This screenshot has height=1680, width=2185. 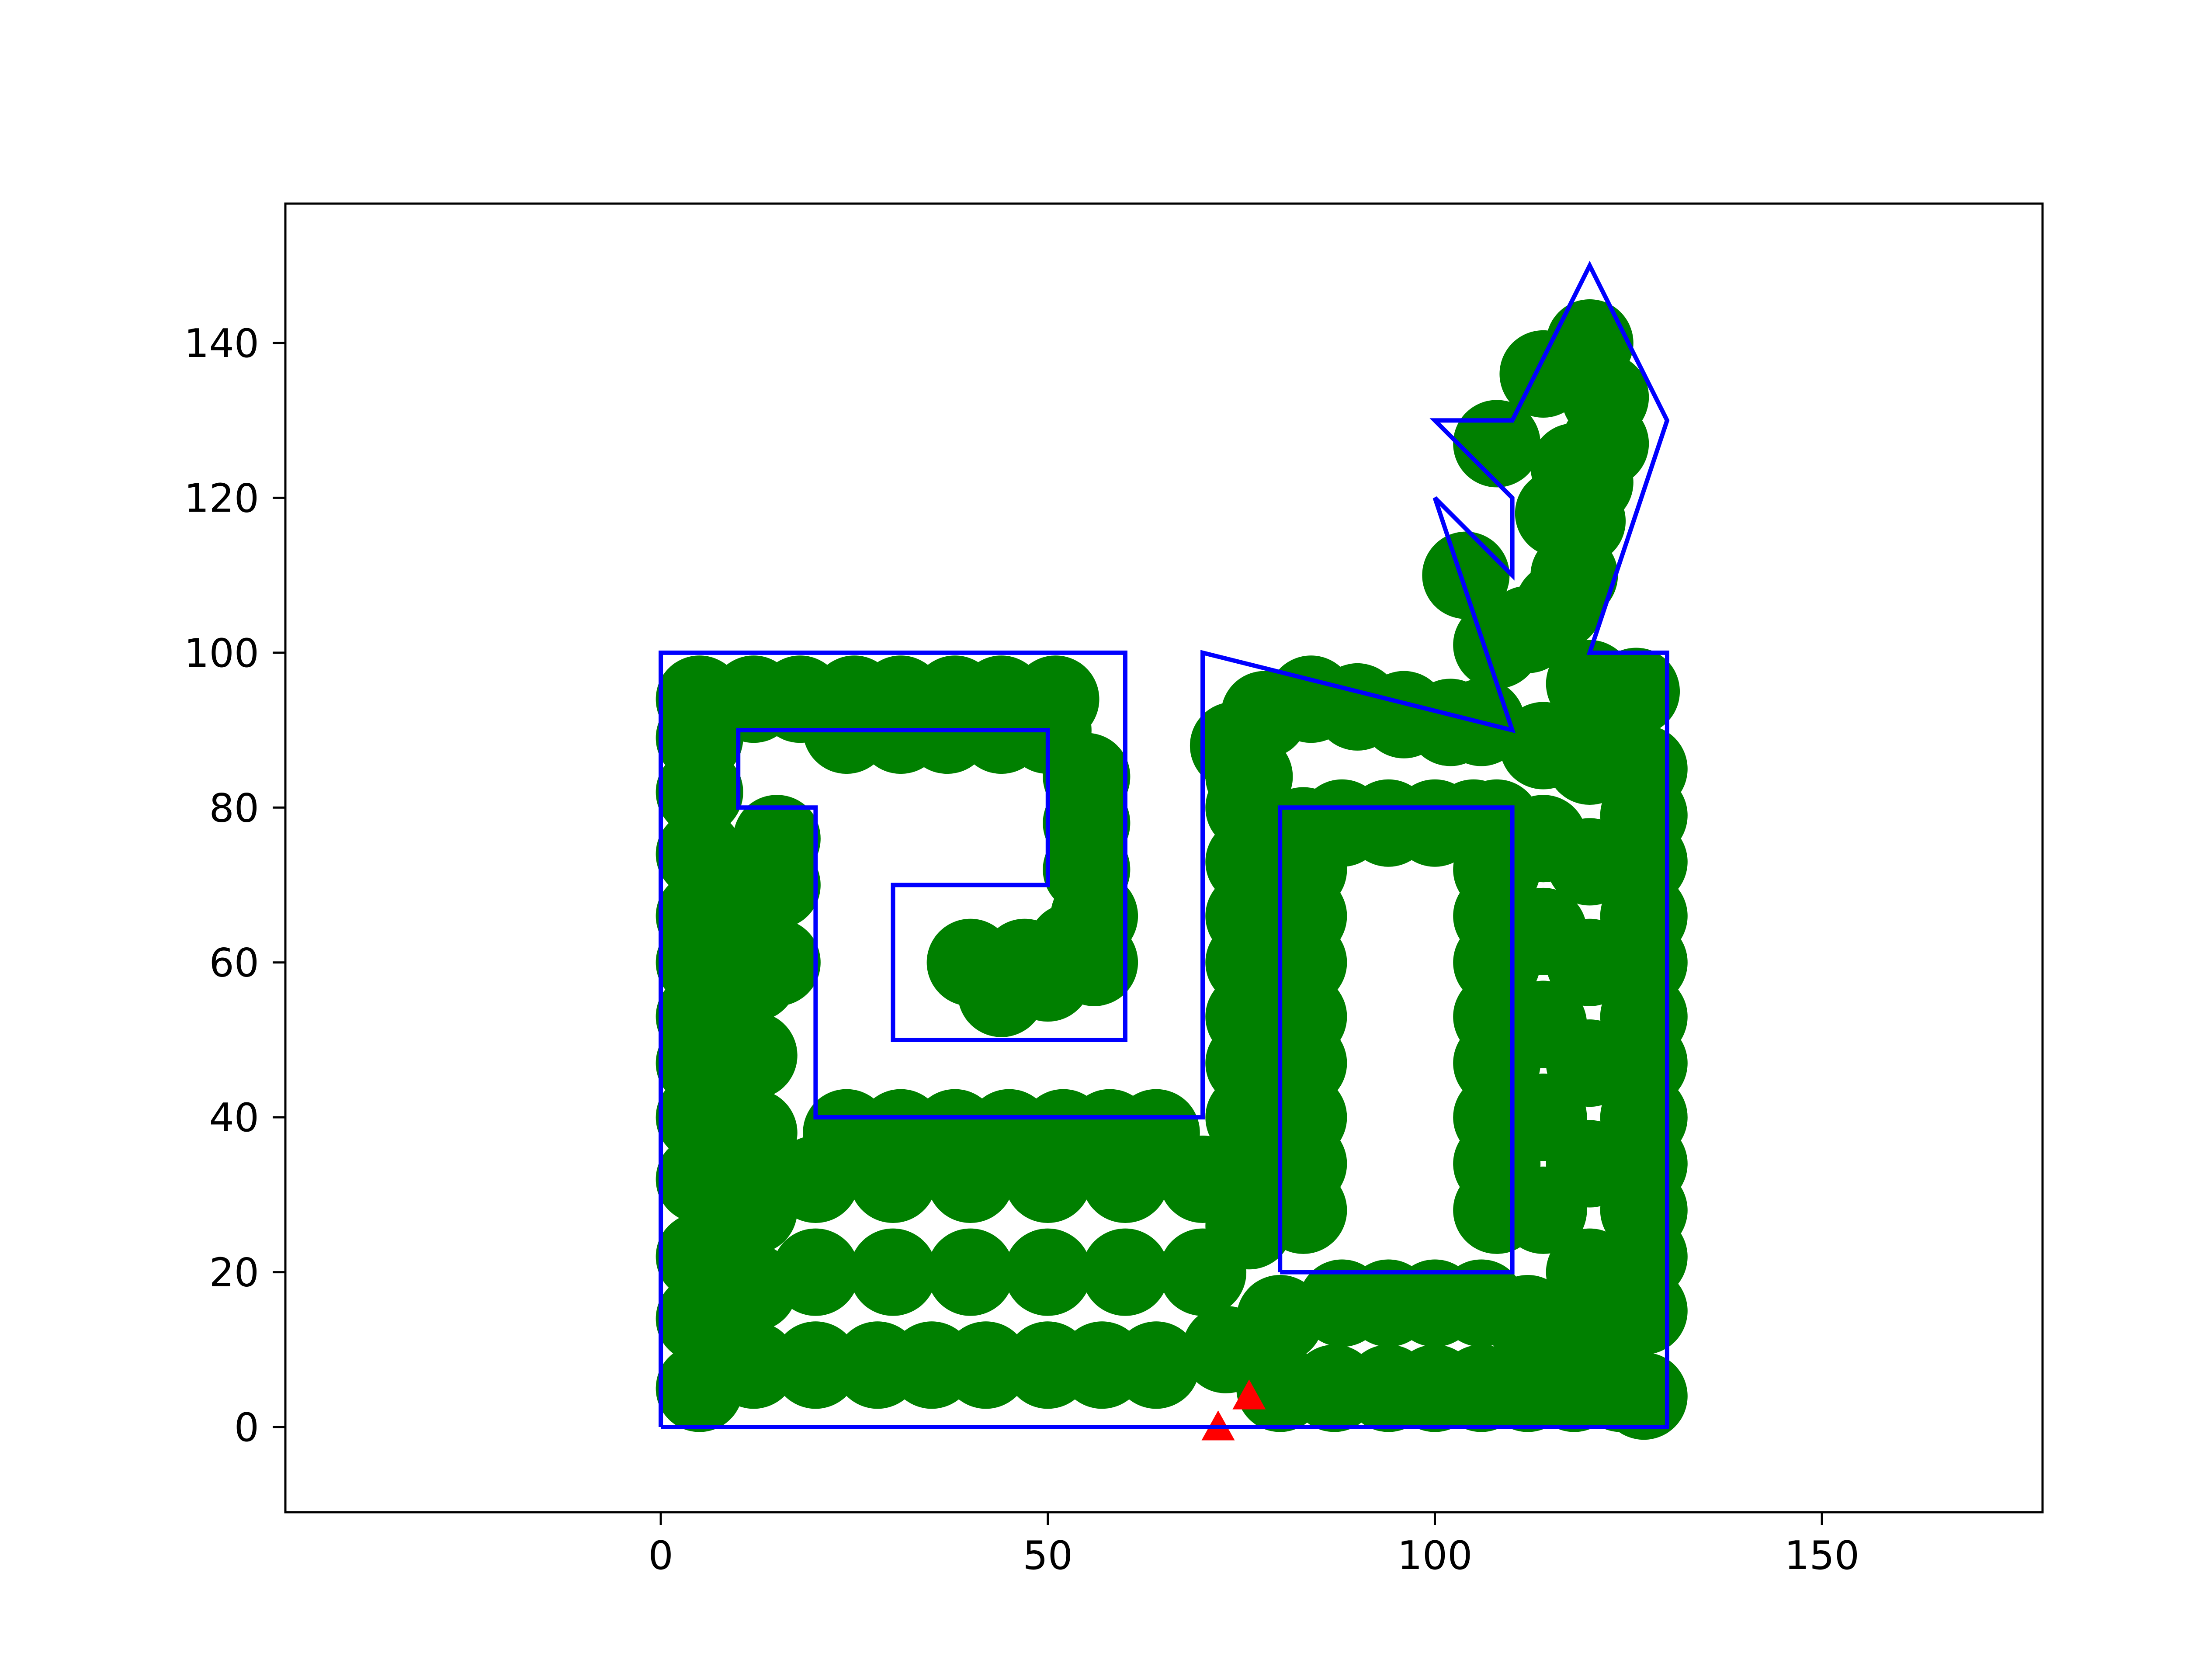 I want to click on obstacle-outline, so click(x=1397, y=1040).